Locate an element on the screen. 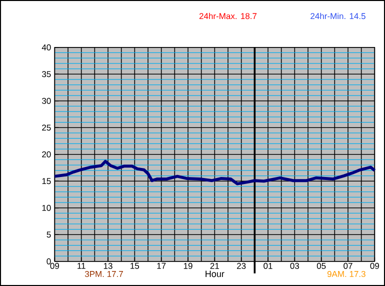 The width and height of the screenshot is (385, 286). y-tick-label: 35 is located at coordinates (46, 74).